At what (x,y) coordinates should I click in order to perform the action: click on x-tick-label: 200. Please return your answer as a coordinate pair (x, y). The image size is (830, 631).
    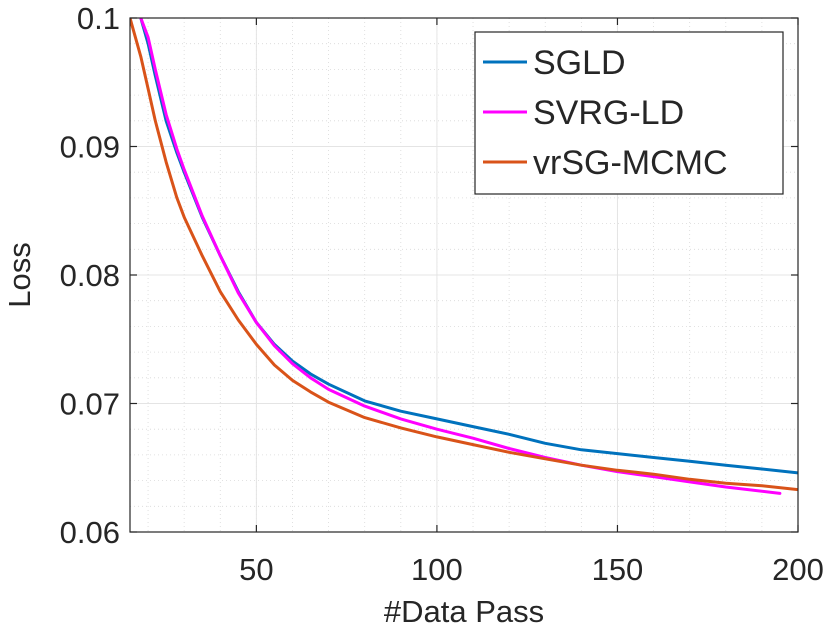
    Looking at the image, I should click on (798, 569).